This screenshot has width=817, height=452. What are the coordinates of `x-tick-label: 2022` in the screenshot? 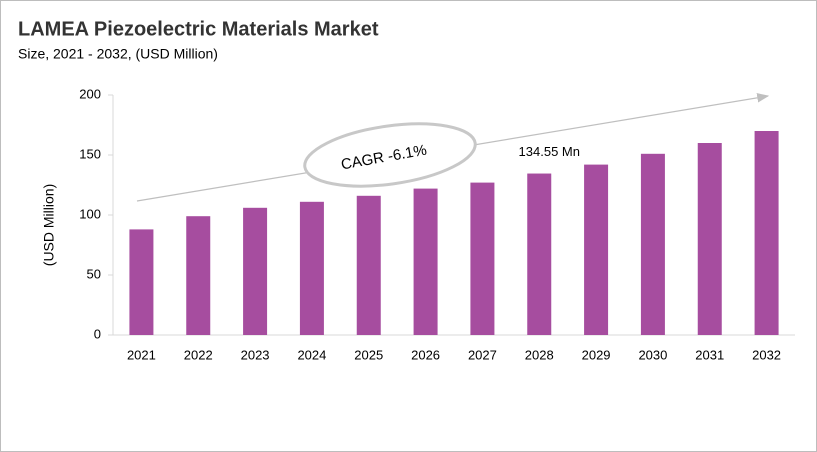 It's located at (198, 354).